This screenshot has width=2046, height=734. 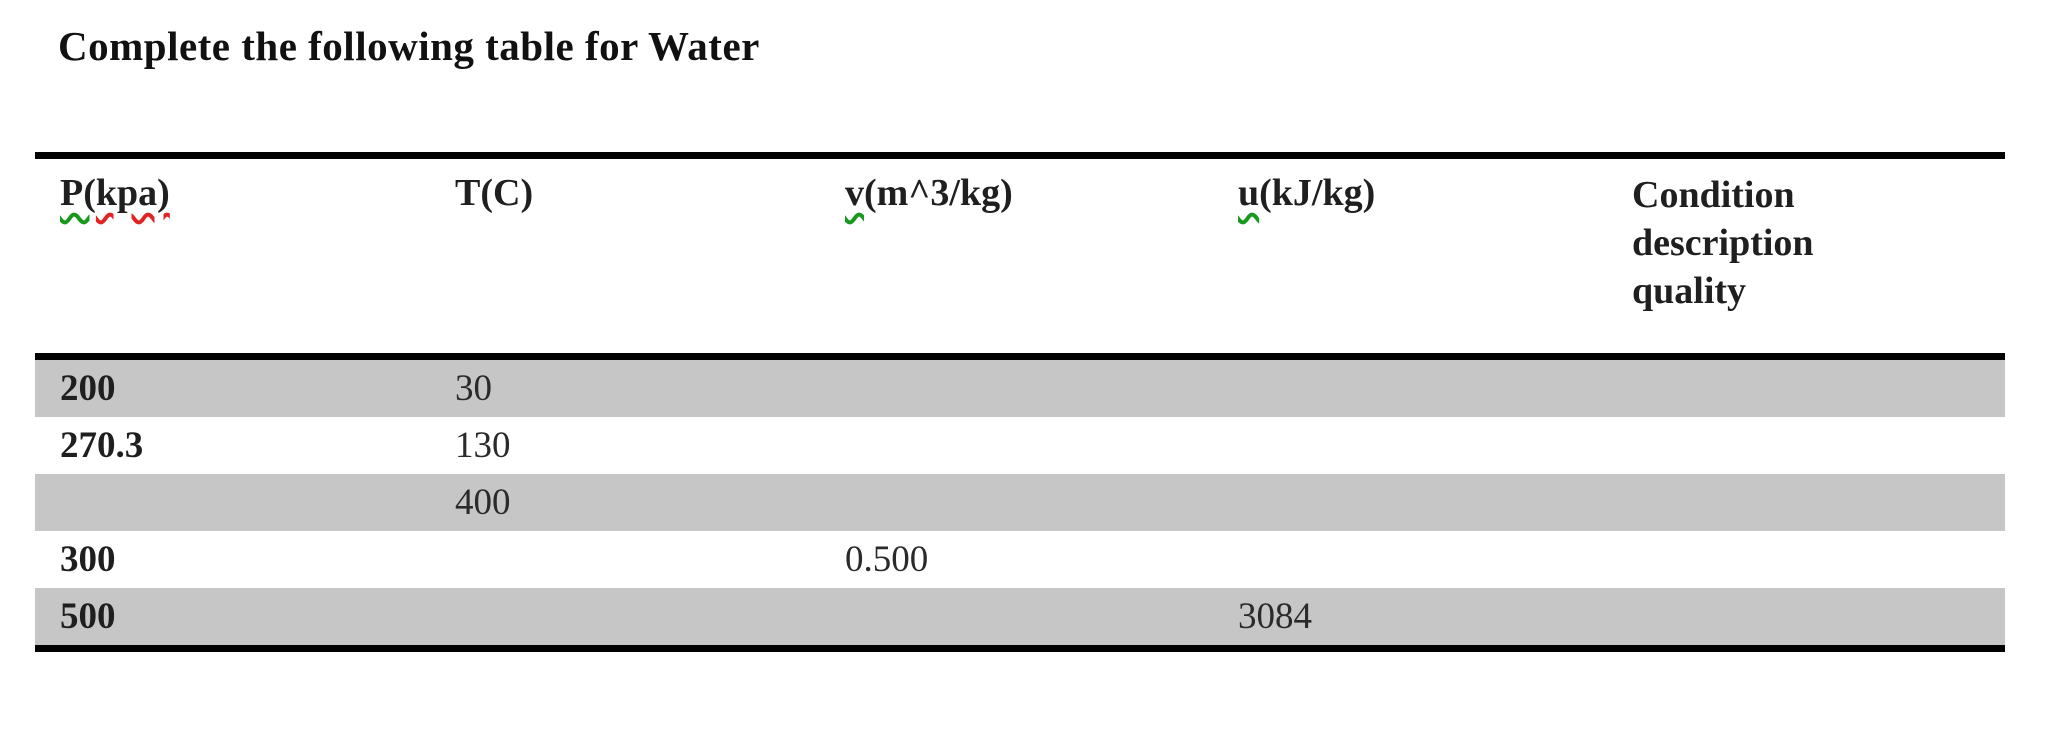 I want to click on pressure-cell: 300, so click(x=88, y=559).